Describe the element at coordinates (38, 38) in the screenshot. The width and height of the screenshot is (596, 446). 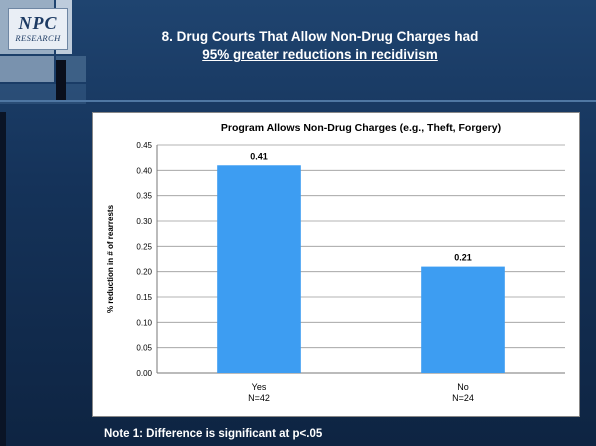
I see `logo-research-text: RESEARCH` at that location.